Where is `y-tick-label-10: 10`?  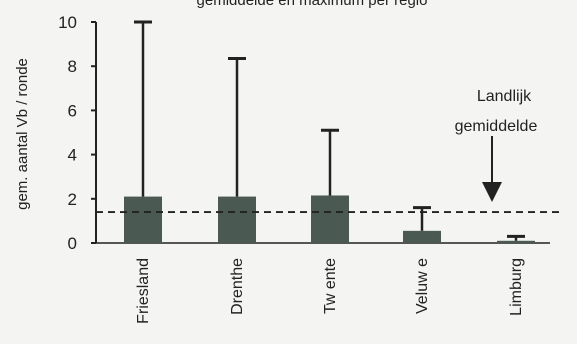 y-tick-label-10: 10 is located at coordinates (67, 22).